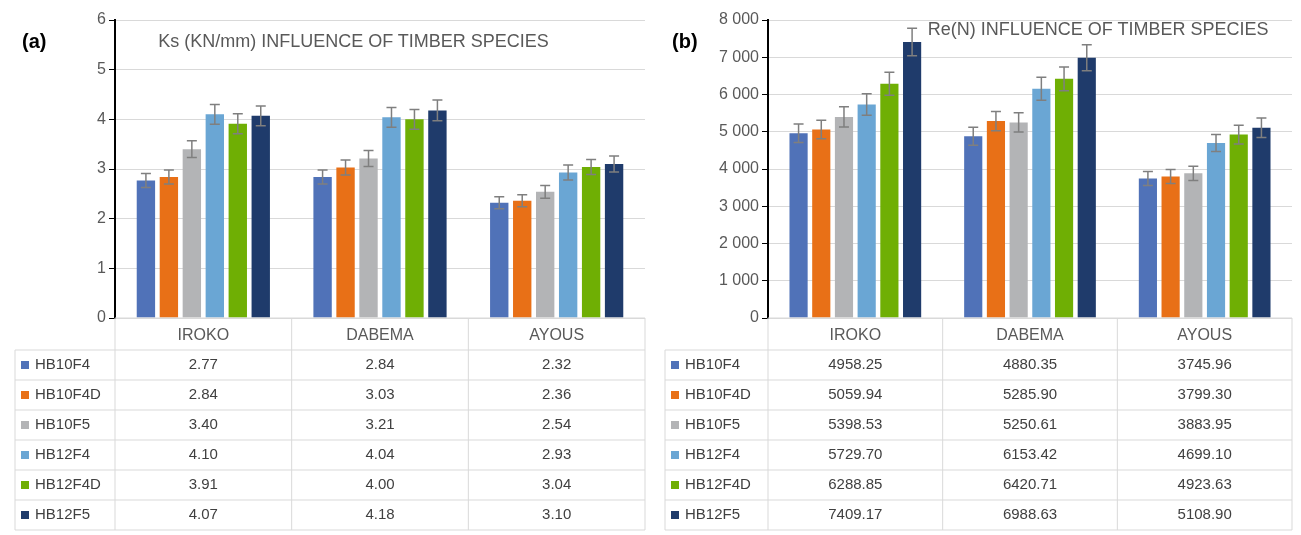  What do you see at coordinates (1030, 454) in the screenshot?
I see `data-label: 6153.42` at bounding box center [1030, 454].